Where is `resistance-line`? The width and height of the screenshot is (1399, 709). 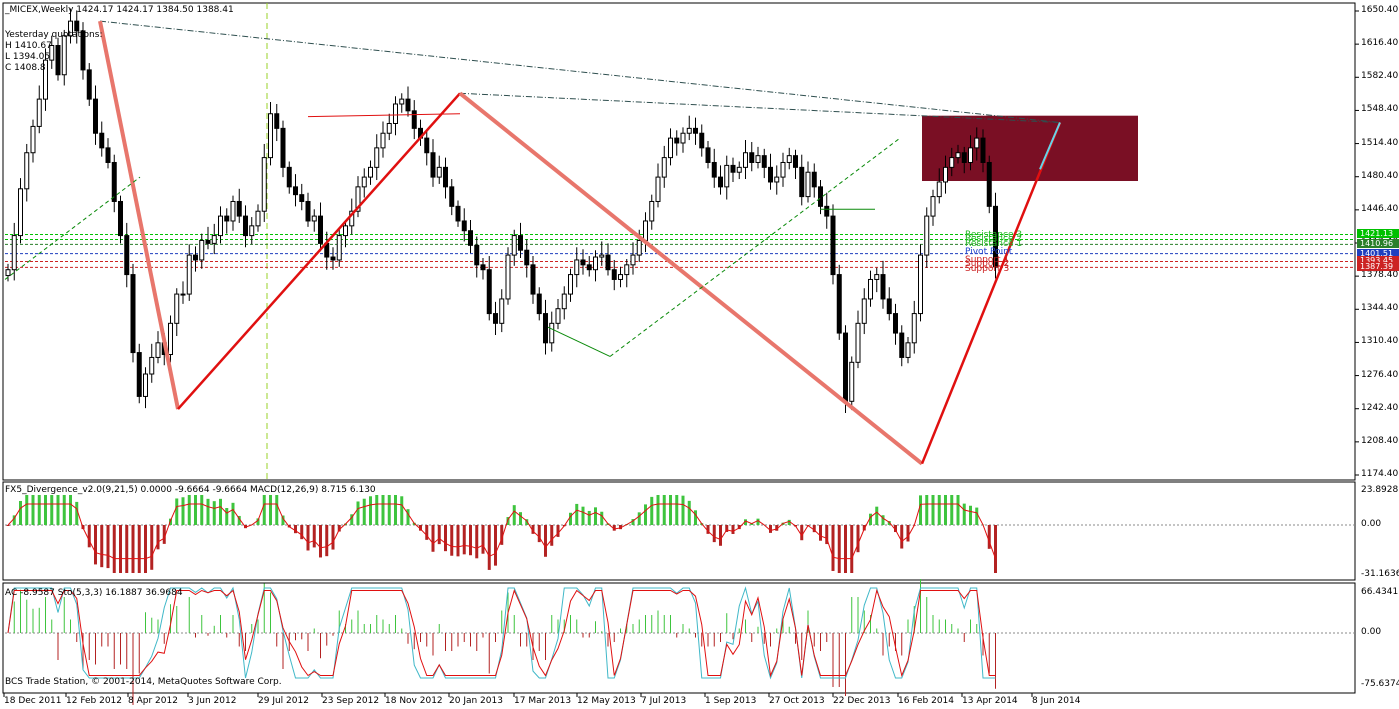
resistance-line is located at coordinates (384, 115).